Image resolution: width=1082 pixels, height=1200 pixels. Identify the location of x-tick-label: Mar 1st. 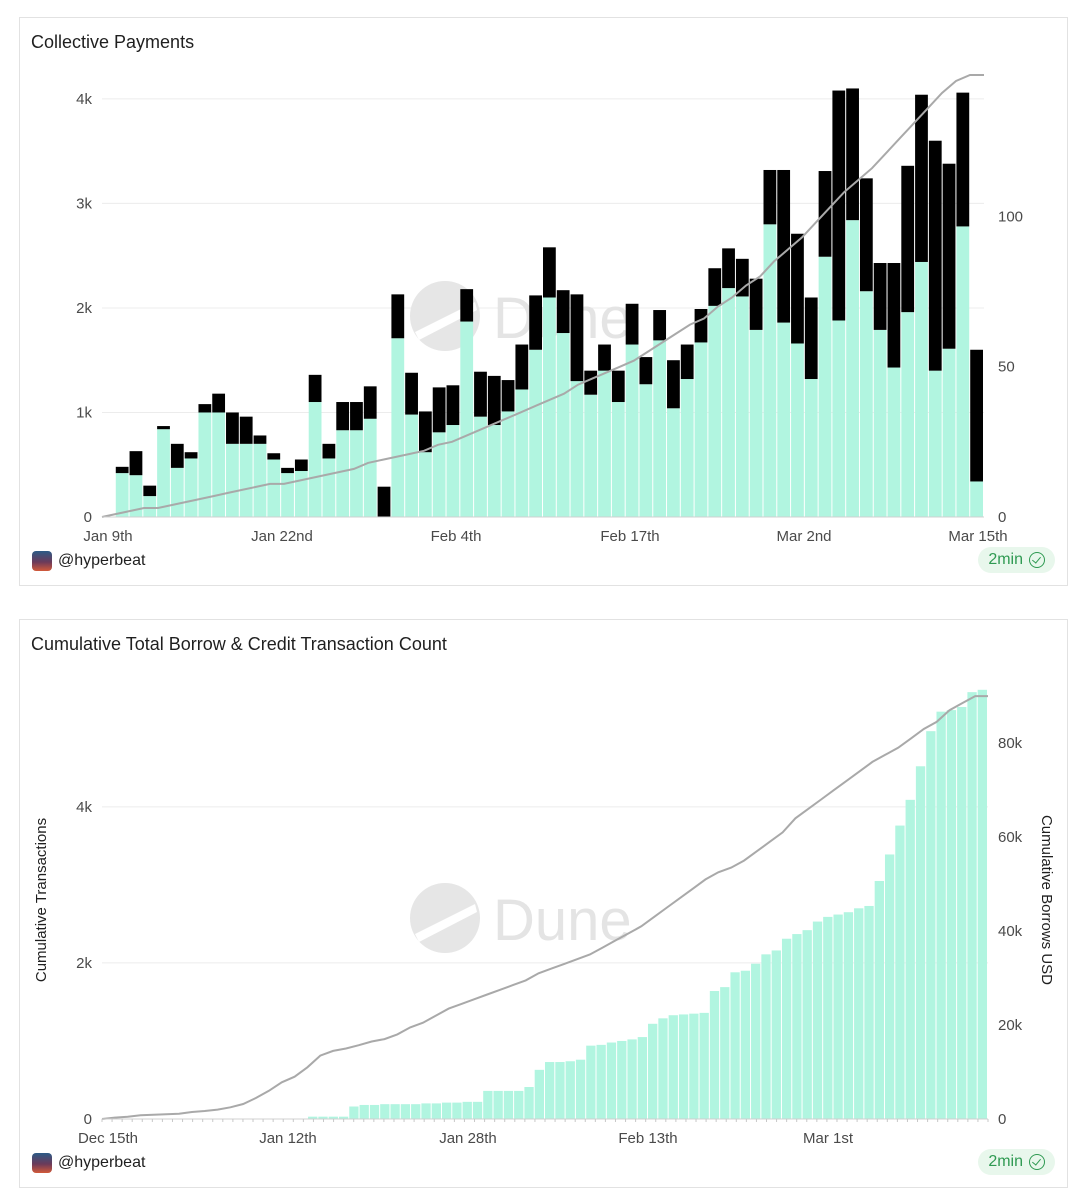
(828, 1138).